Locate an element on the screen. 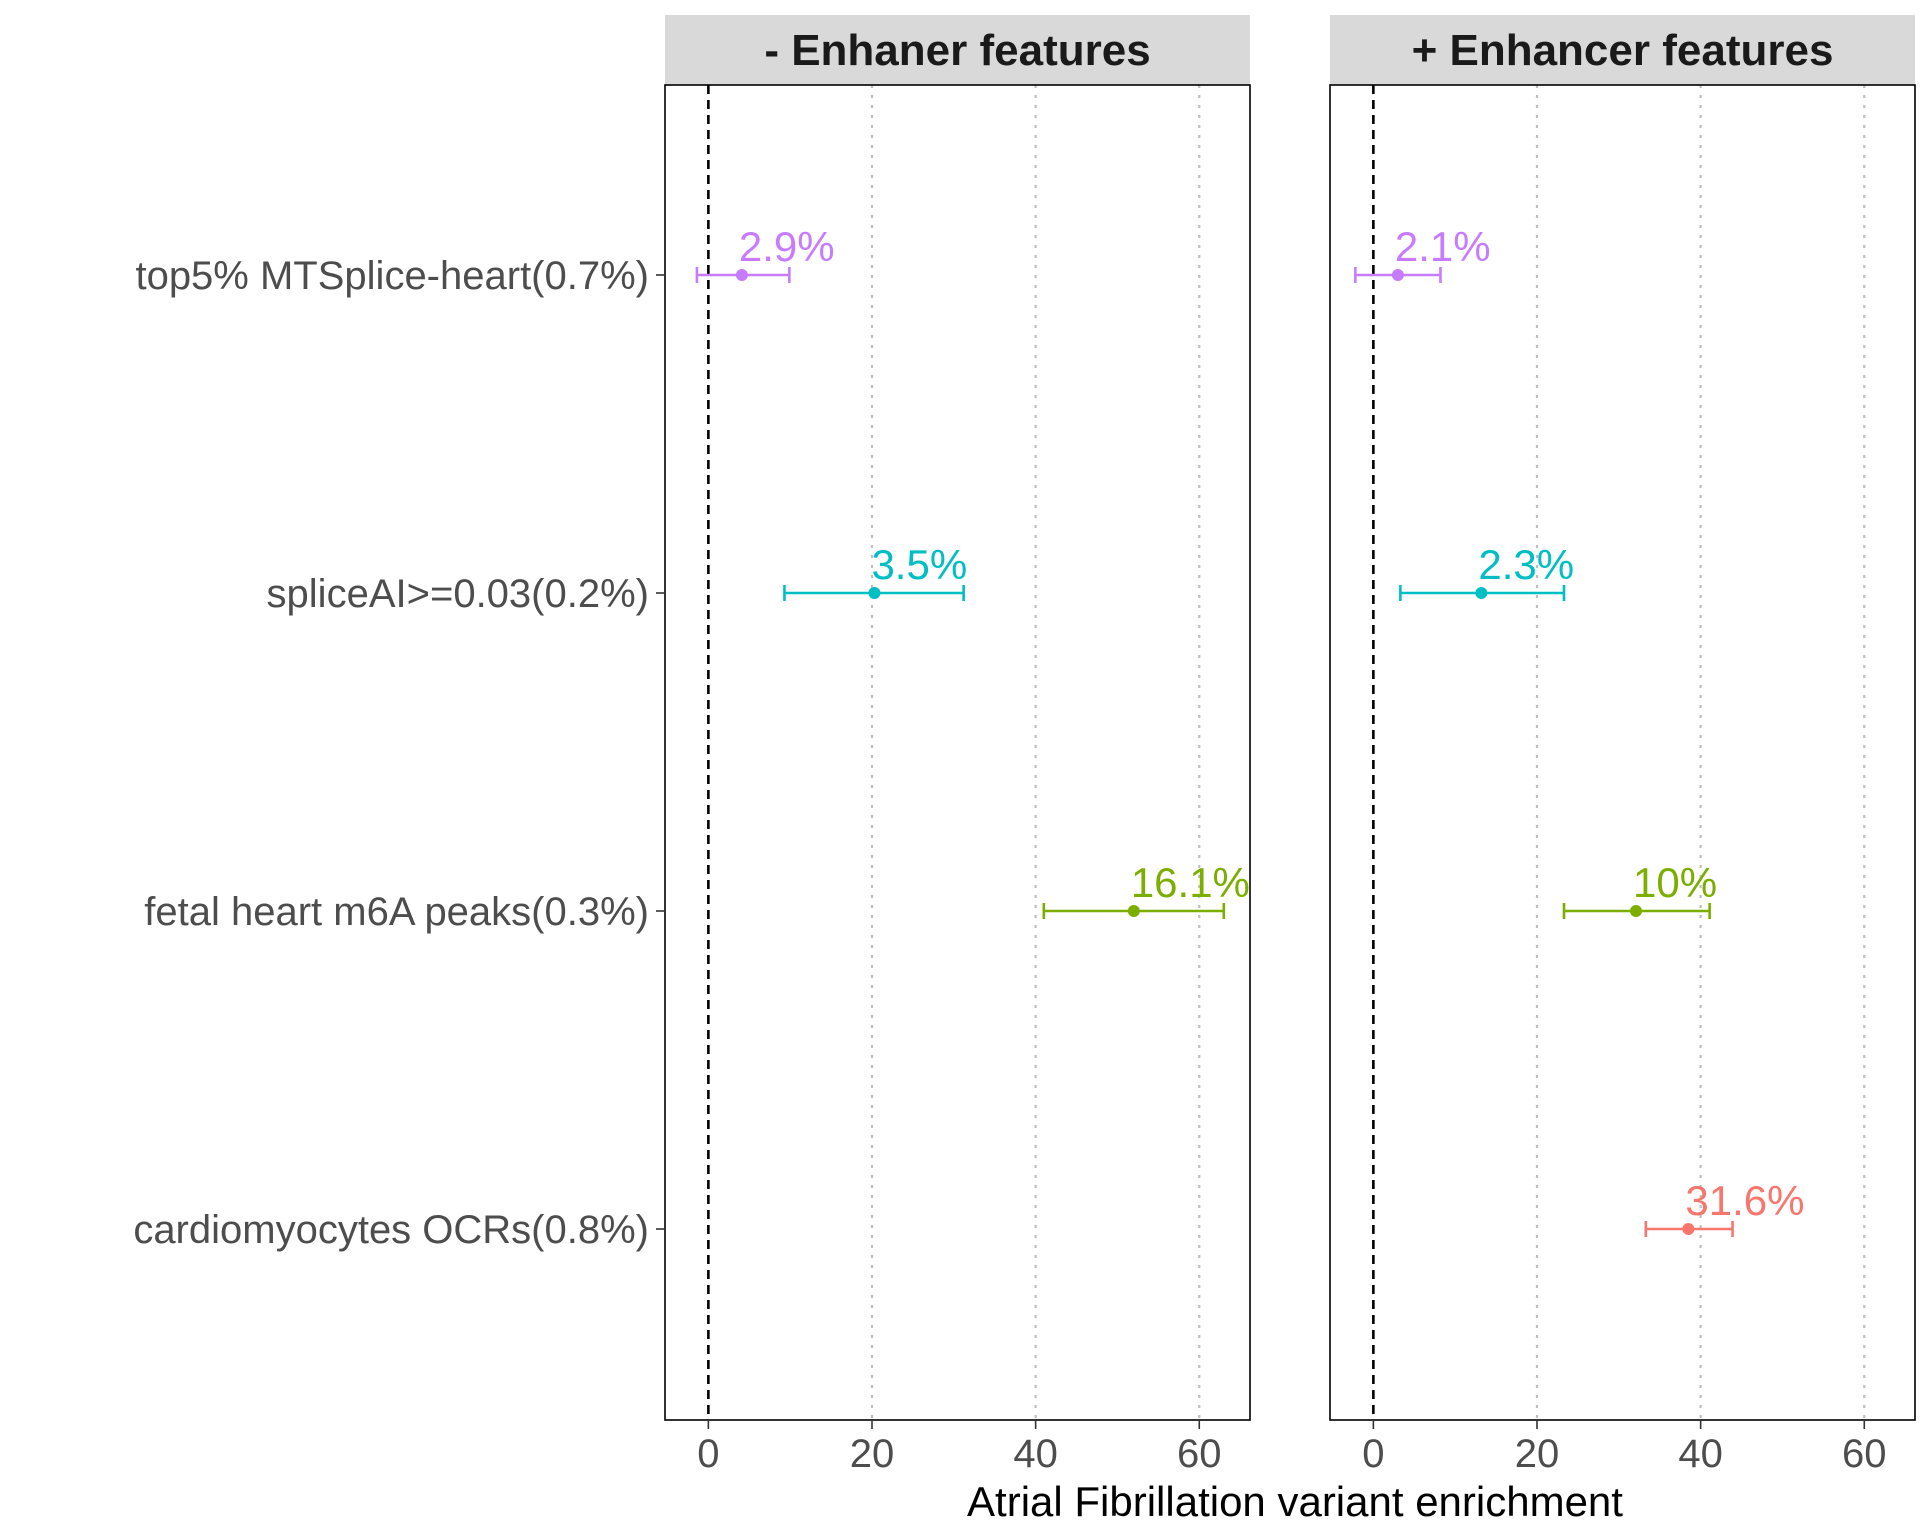 This screenshot has width=1920, height=1536. estimate-label: 16.1% is located at coordinates (1190, 882).